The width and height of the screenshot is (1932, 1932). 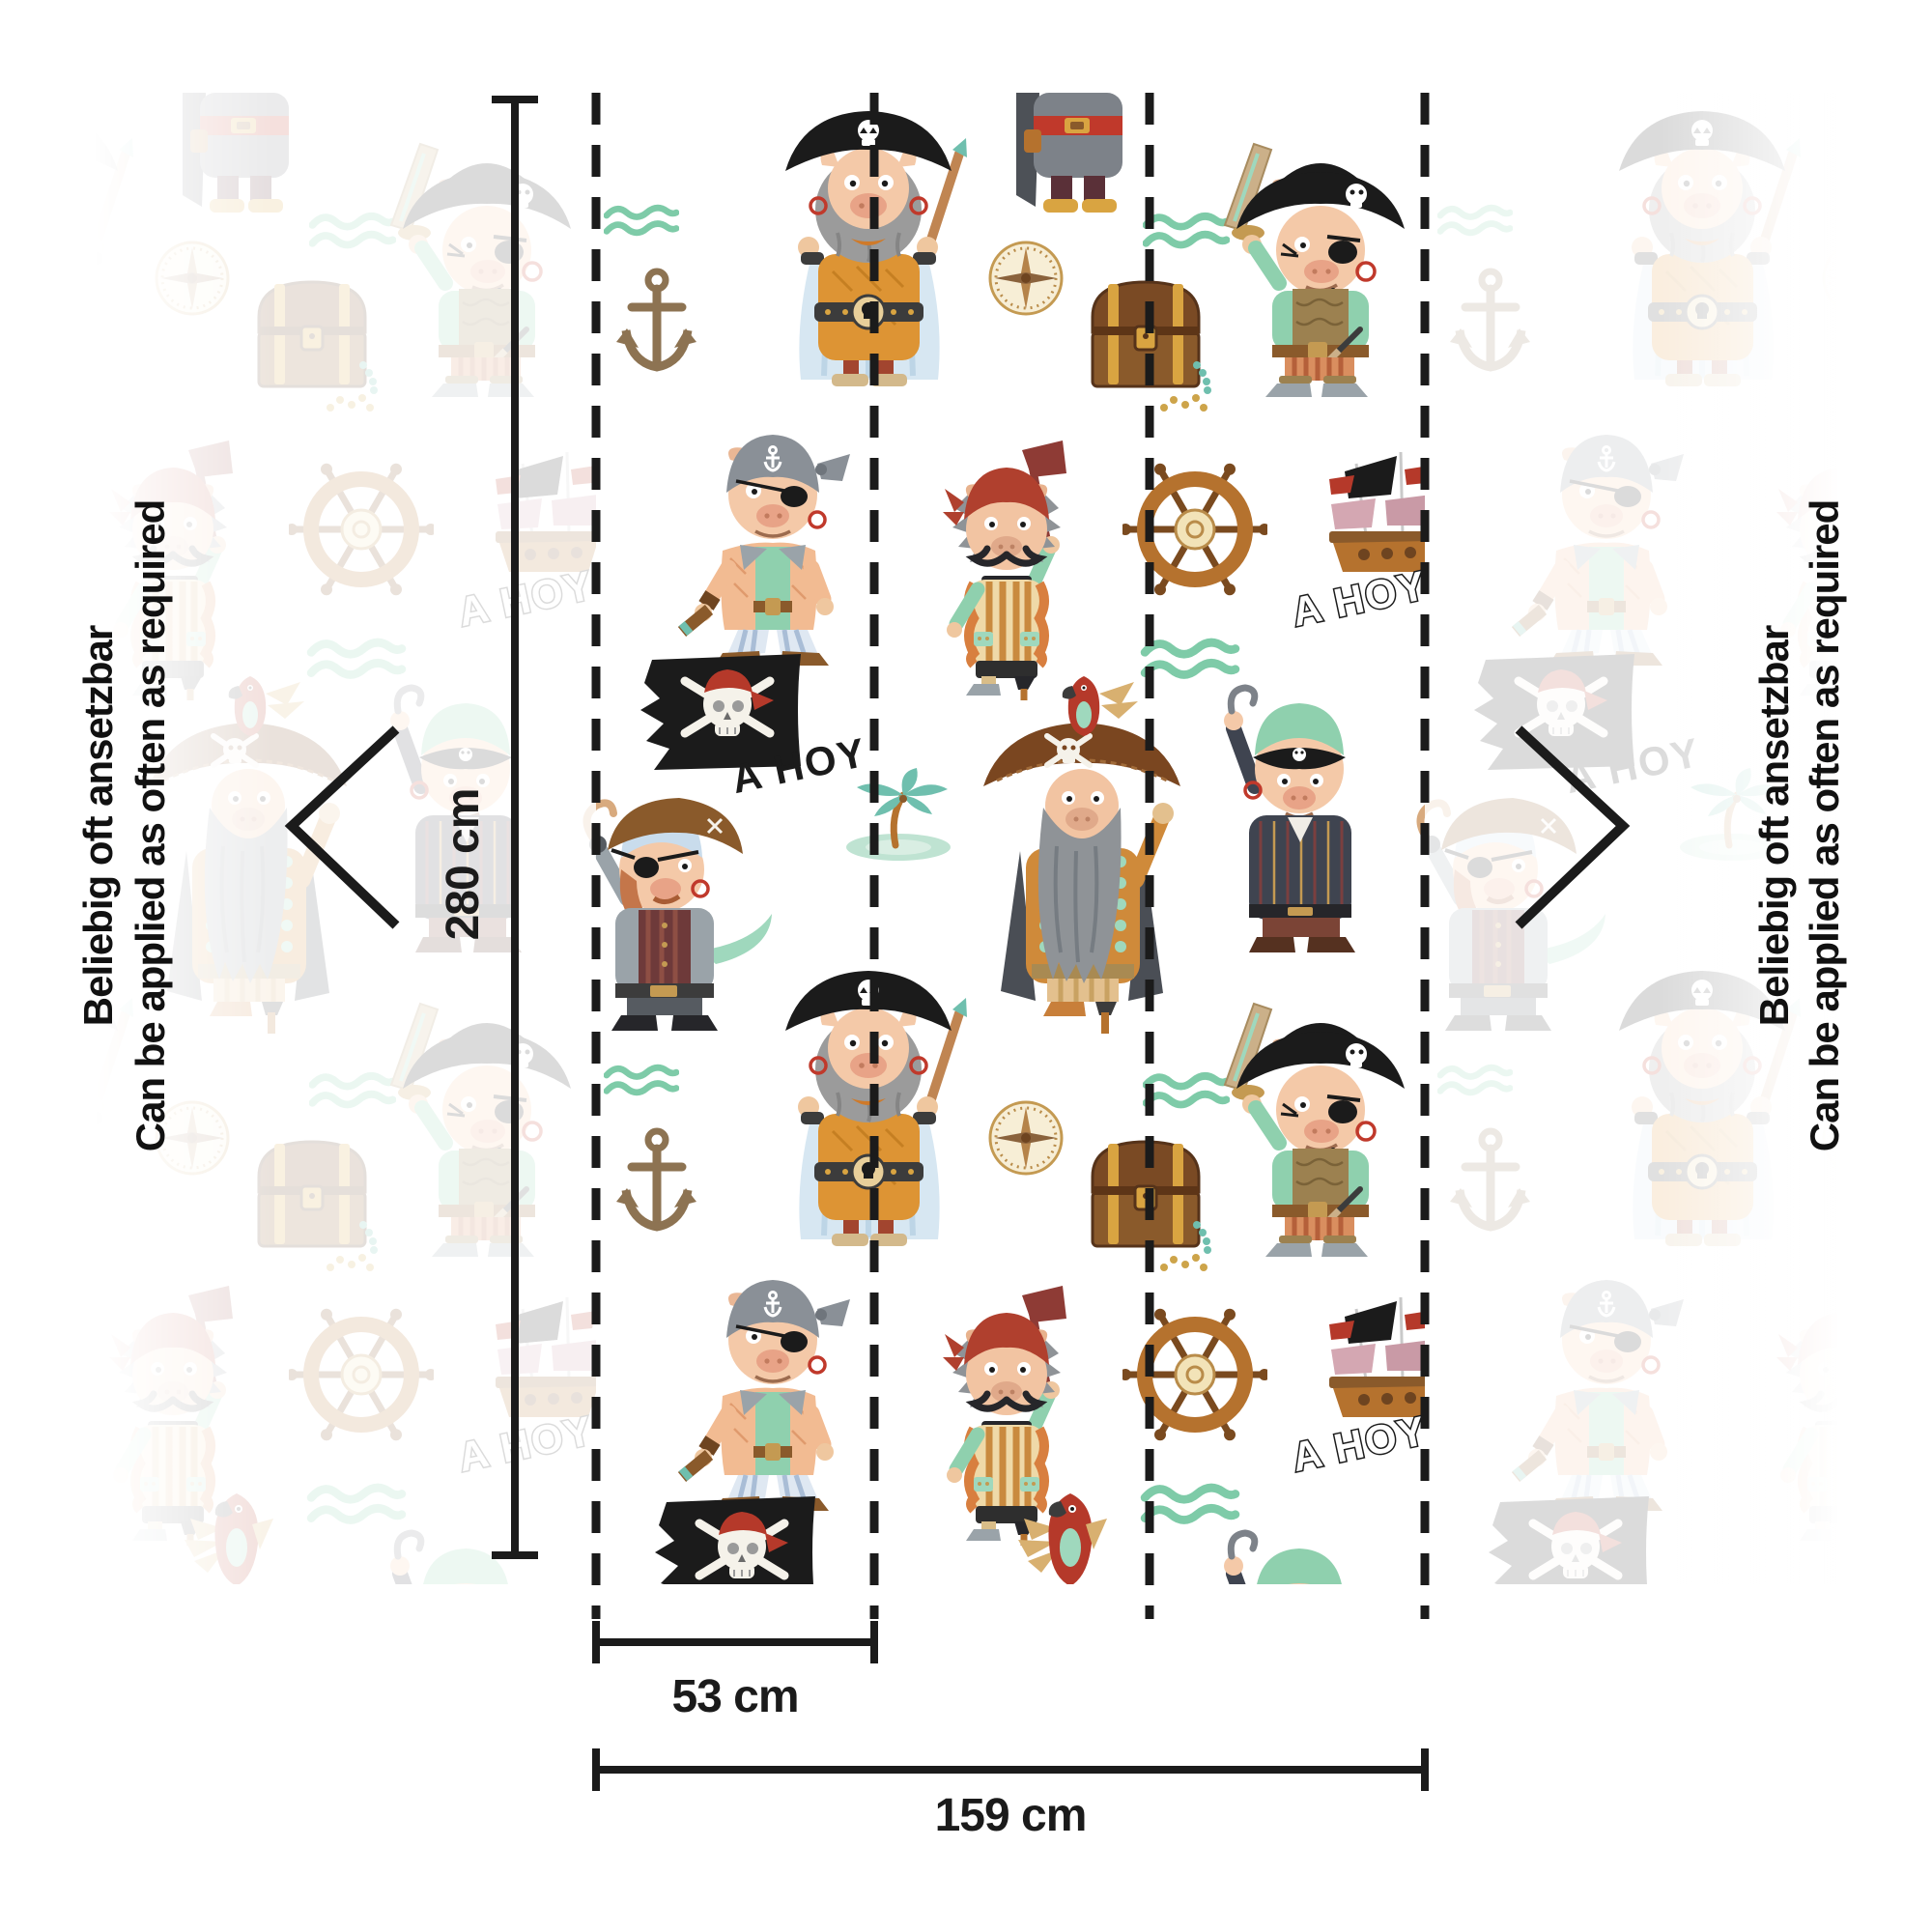 I want to click on side-note-de-right: Beliebig oft ansetzbar, so click(x=1774, y=825).